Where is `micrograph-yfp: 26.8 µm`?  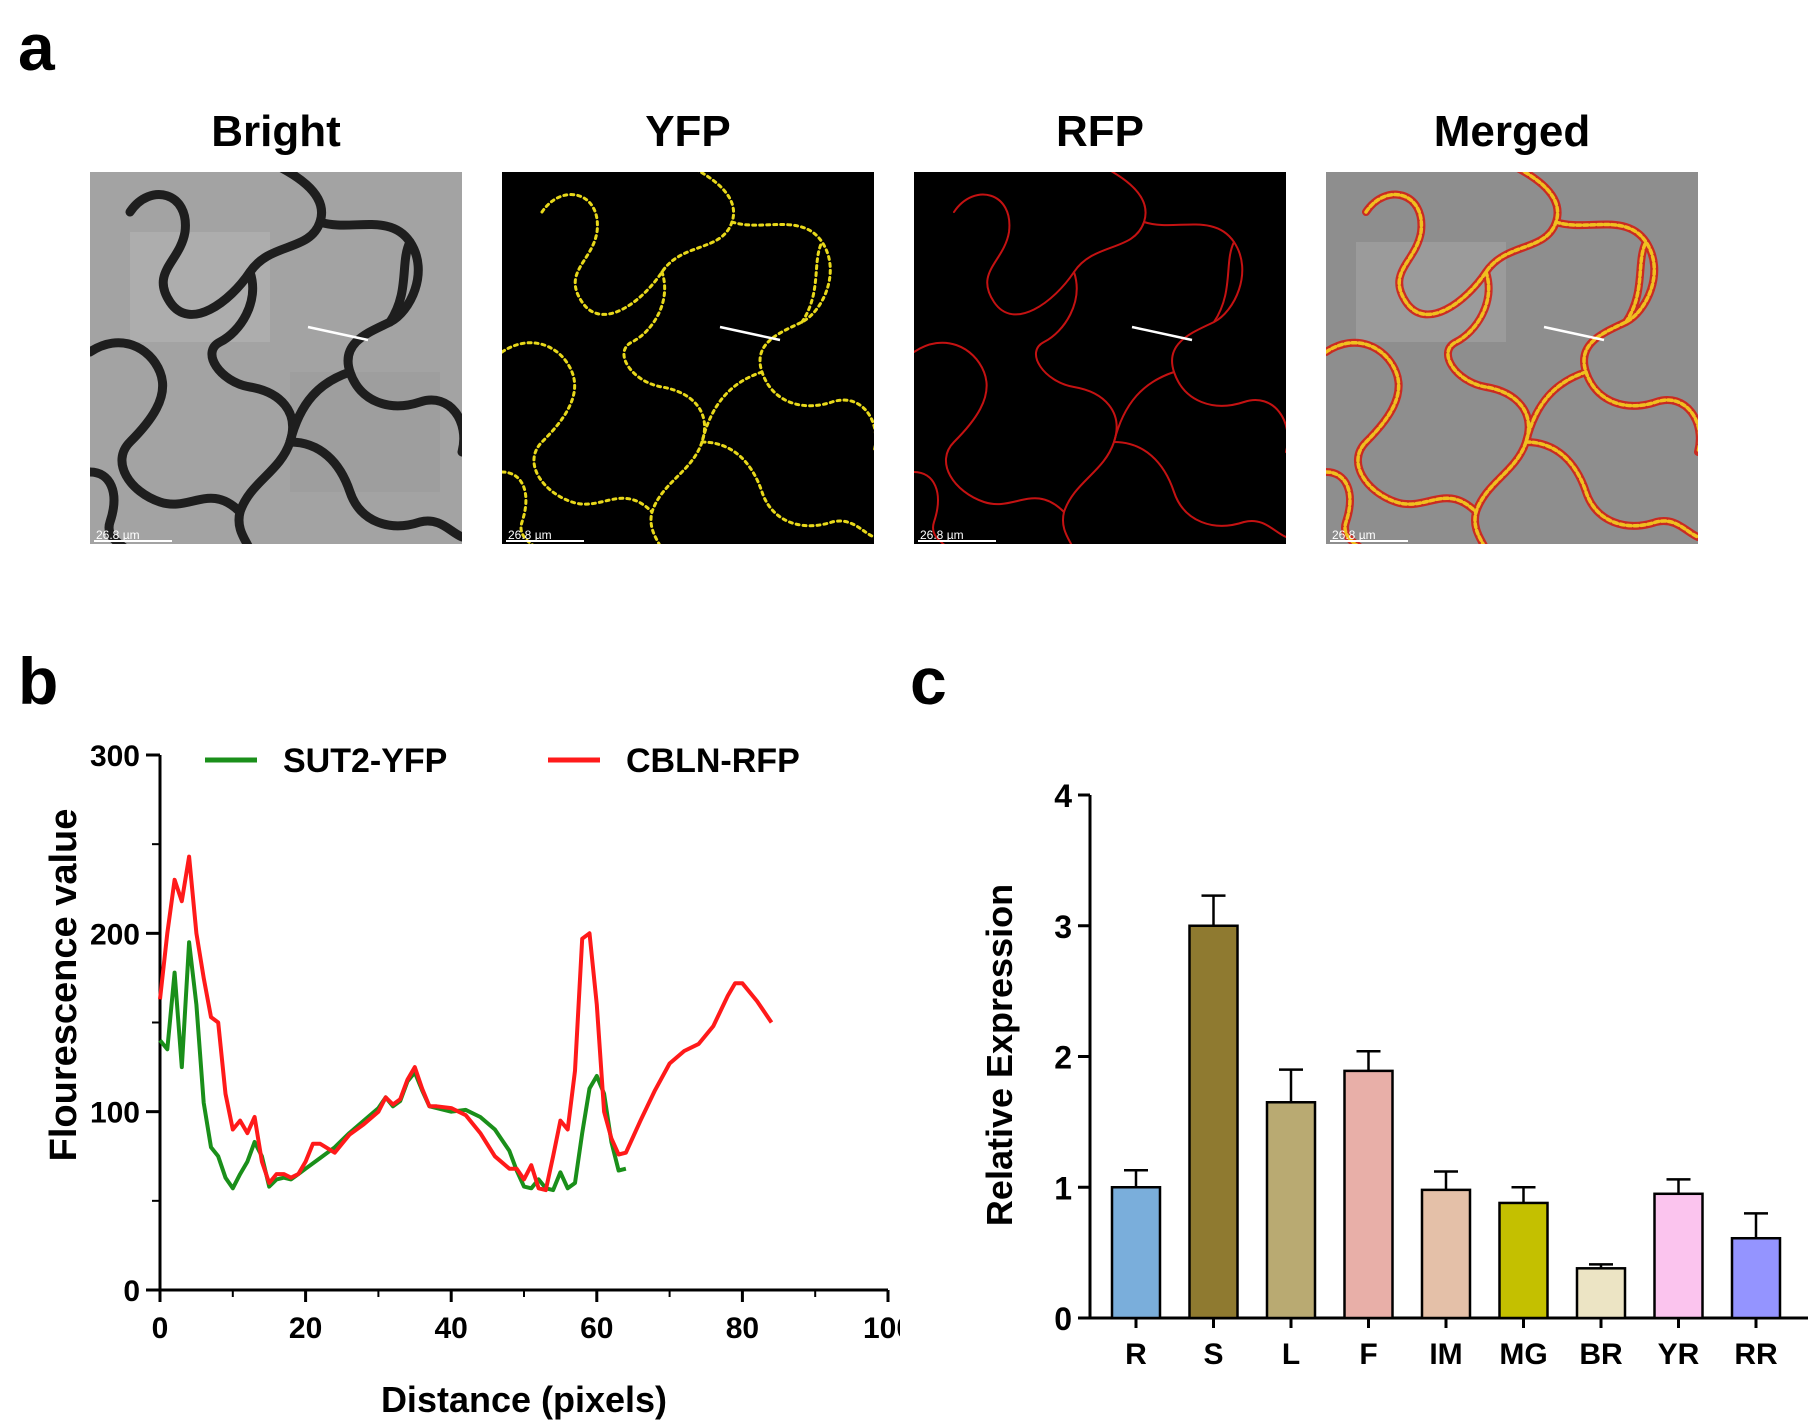 micrograph-yfp: 26.8 µm is located at coordinates (688, 358).